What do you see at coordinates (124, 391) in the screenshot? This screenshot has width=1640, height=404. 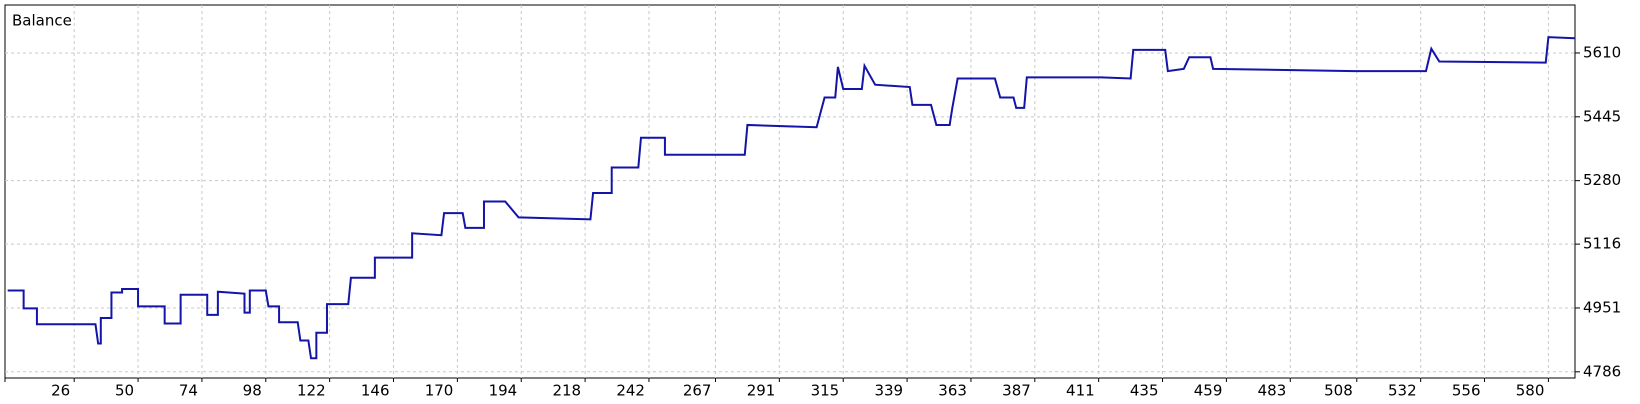 I see `x-tick-label: 50` at bounding box center [124, 391].